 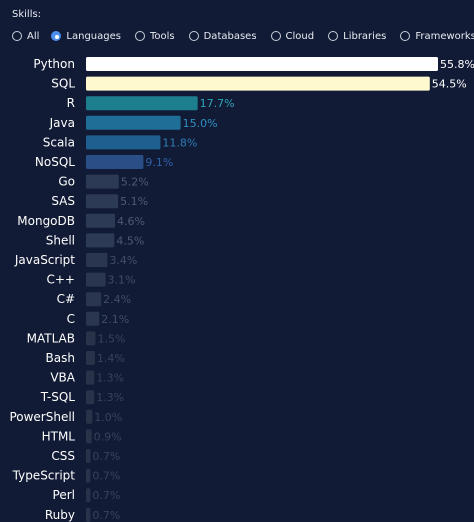 What do you see at coordinates (179, 142) in the screenshot?
I see `value-label: 11.8%` at bounding box center [179, 142].